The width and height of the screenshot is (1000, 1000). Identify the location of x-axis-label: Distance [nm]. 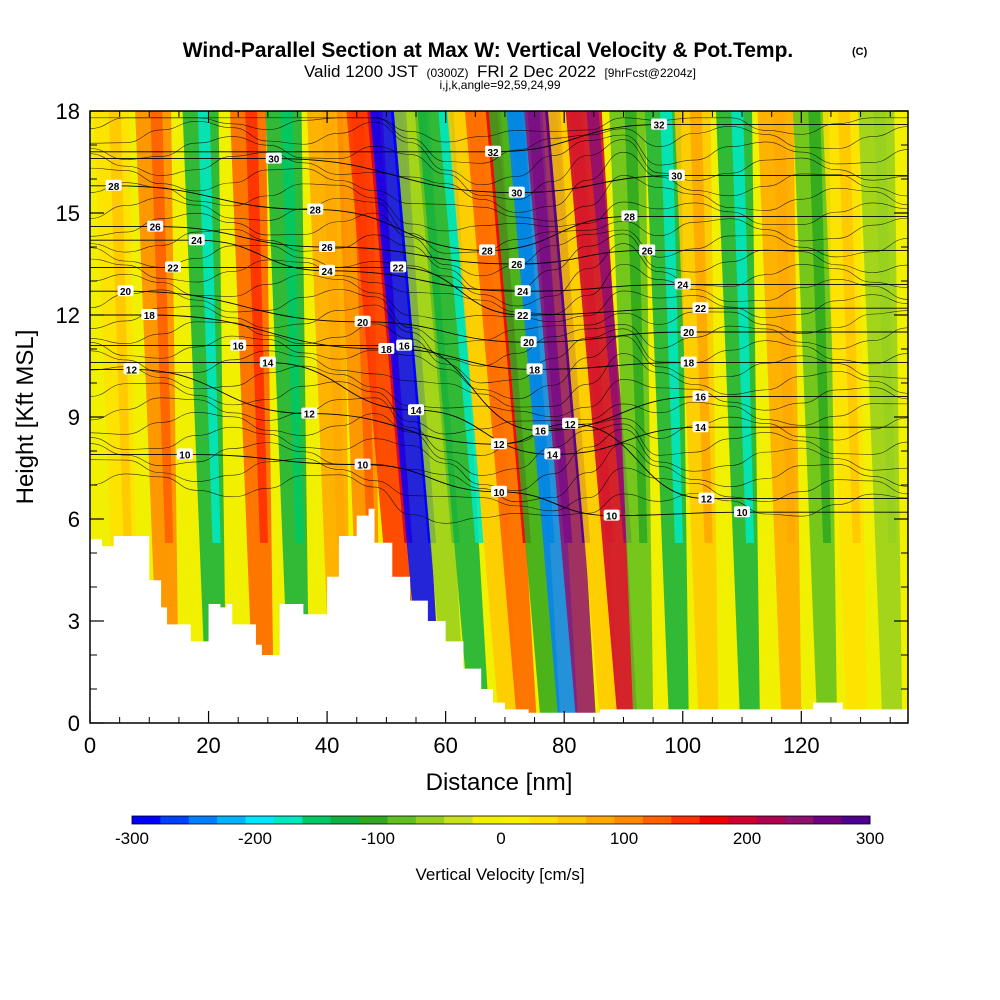
(499, 782).